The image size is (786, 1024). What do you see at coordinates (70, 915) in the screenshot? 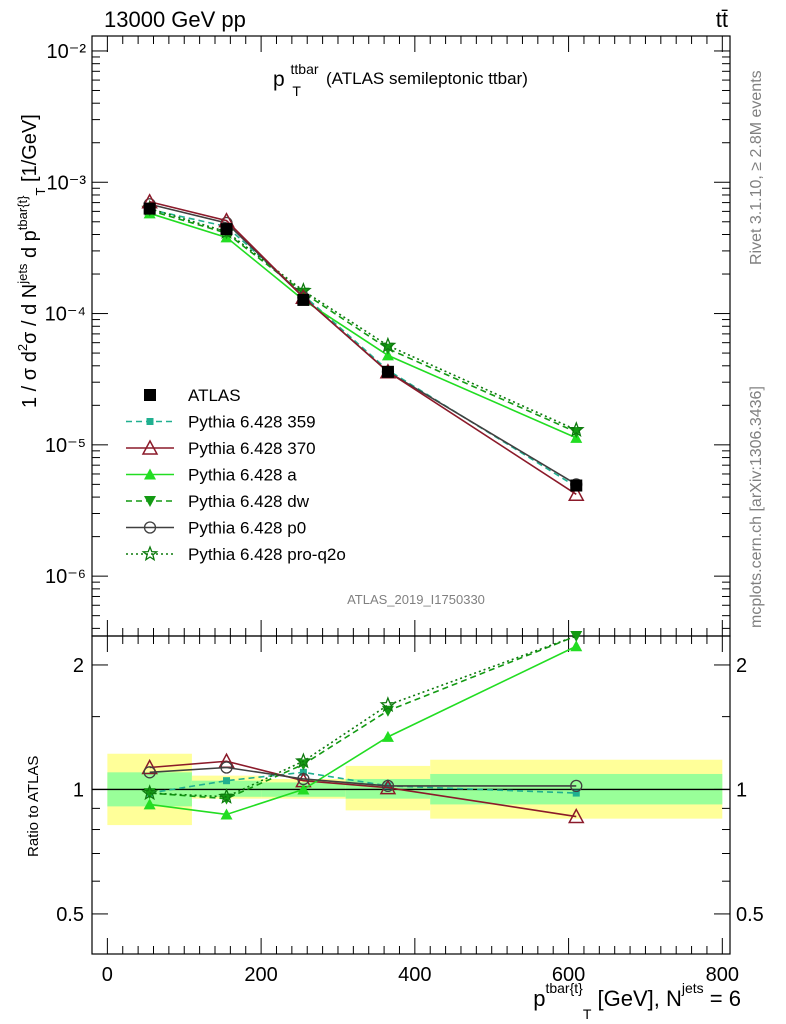
I see `ratio-ytick-label-left: 0.5` at bounding box center [70, 915].